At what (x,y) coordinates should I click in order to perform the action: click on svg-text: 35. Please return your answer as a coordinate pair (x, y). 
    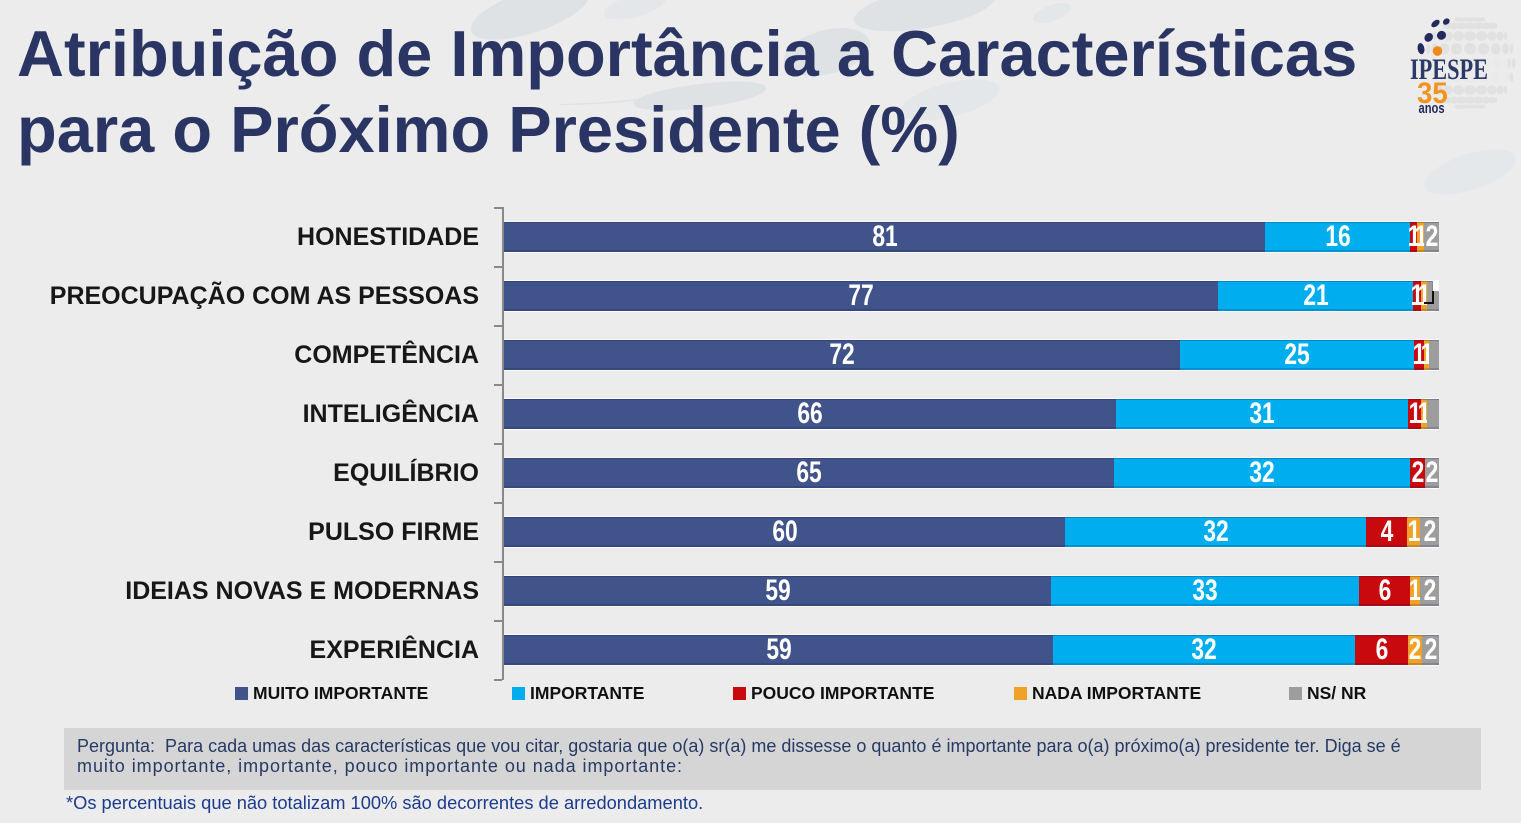
    Looking at the image, I should click on (1432, 93).